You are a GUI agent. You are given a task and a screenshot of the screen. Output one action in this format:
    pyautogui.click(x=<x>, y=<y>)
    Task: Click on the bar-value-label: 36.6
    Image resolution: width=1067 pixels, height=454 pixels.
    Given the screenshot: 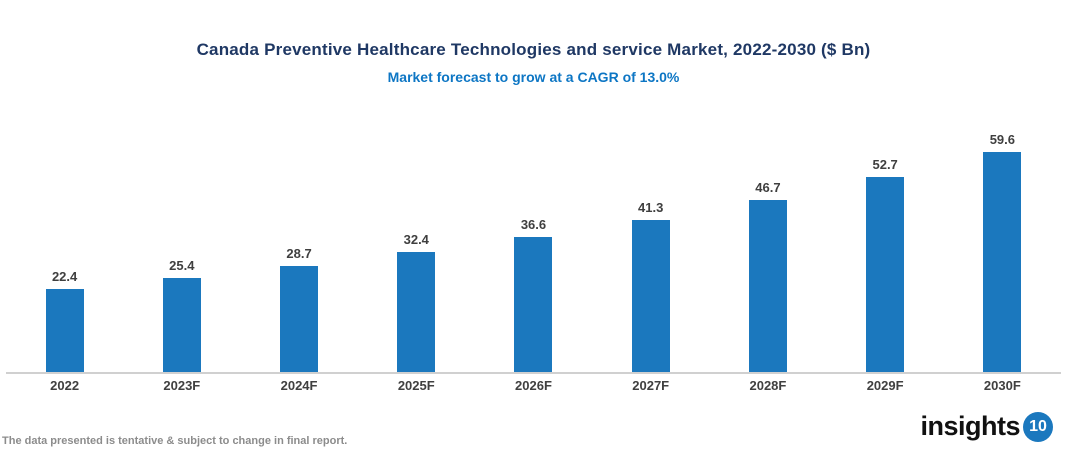 What is the action you would take?
    pyautogui.click(x=533, y=224)
    